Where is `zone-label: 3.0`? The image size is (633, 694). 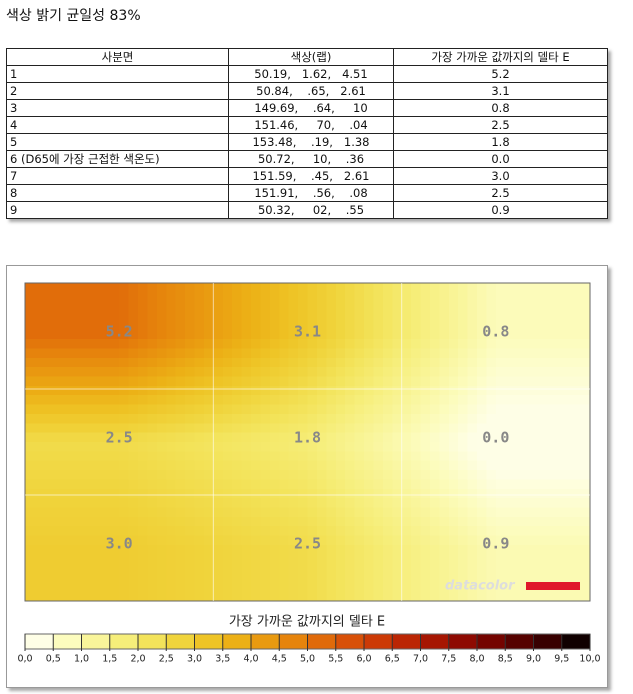
zone-label: 3.0 is located at coordinates (119, 544).